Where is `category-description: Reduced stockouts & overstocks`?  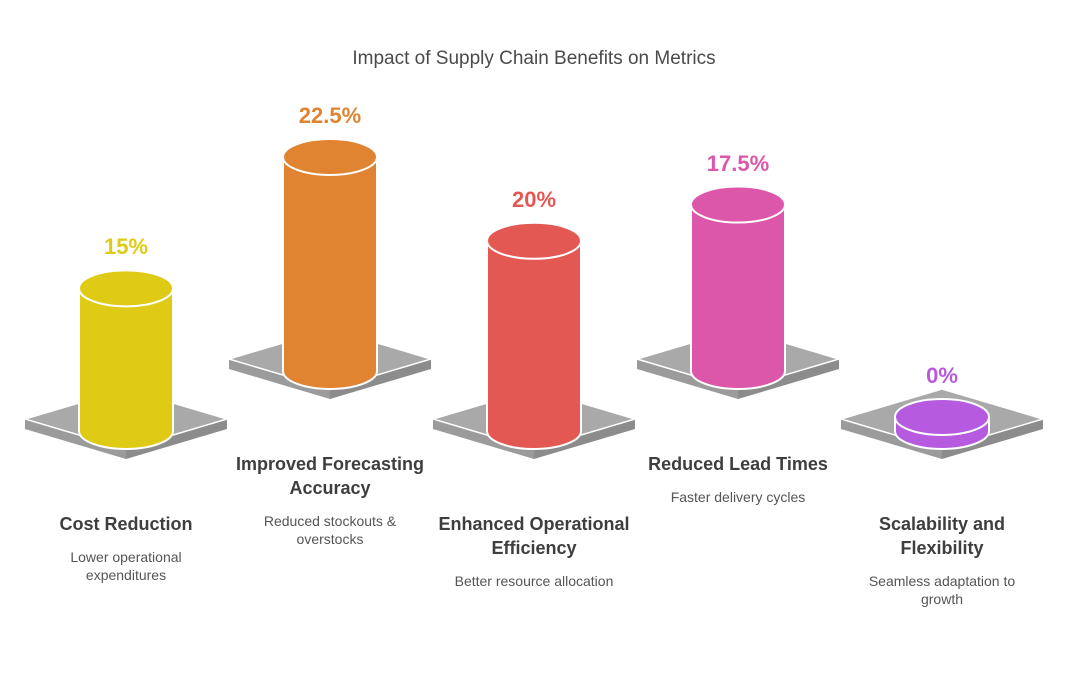
category-description: Reduced stockouts & overstocks is located at coordinates (330, 530).